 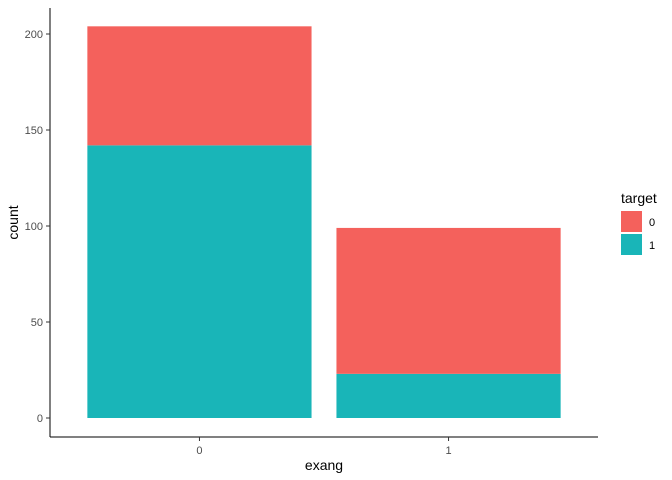 I want to click on y-tick-label: 100, so click(x=34, y=227).